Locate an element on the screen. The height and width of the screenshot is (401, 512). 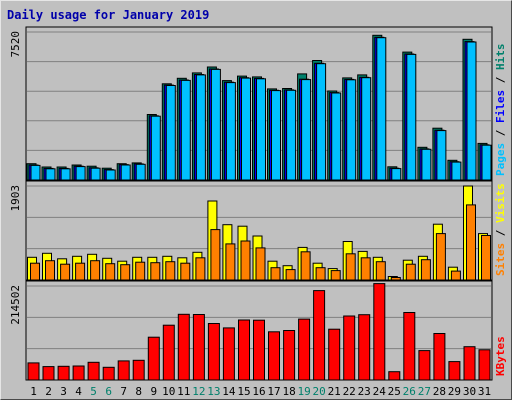
legend-sites: Sites is located at coordinates (500, 259).